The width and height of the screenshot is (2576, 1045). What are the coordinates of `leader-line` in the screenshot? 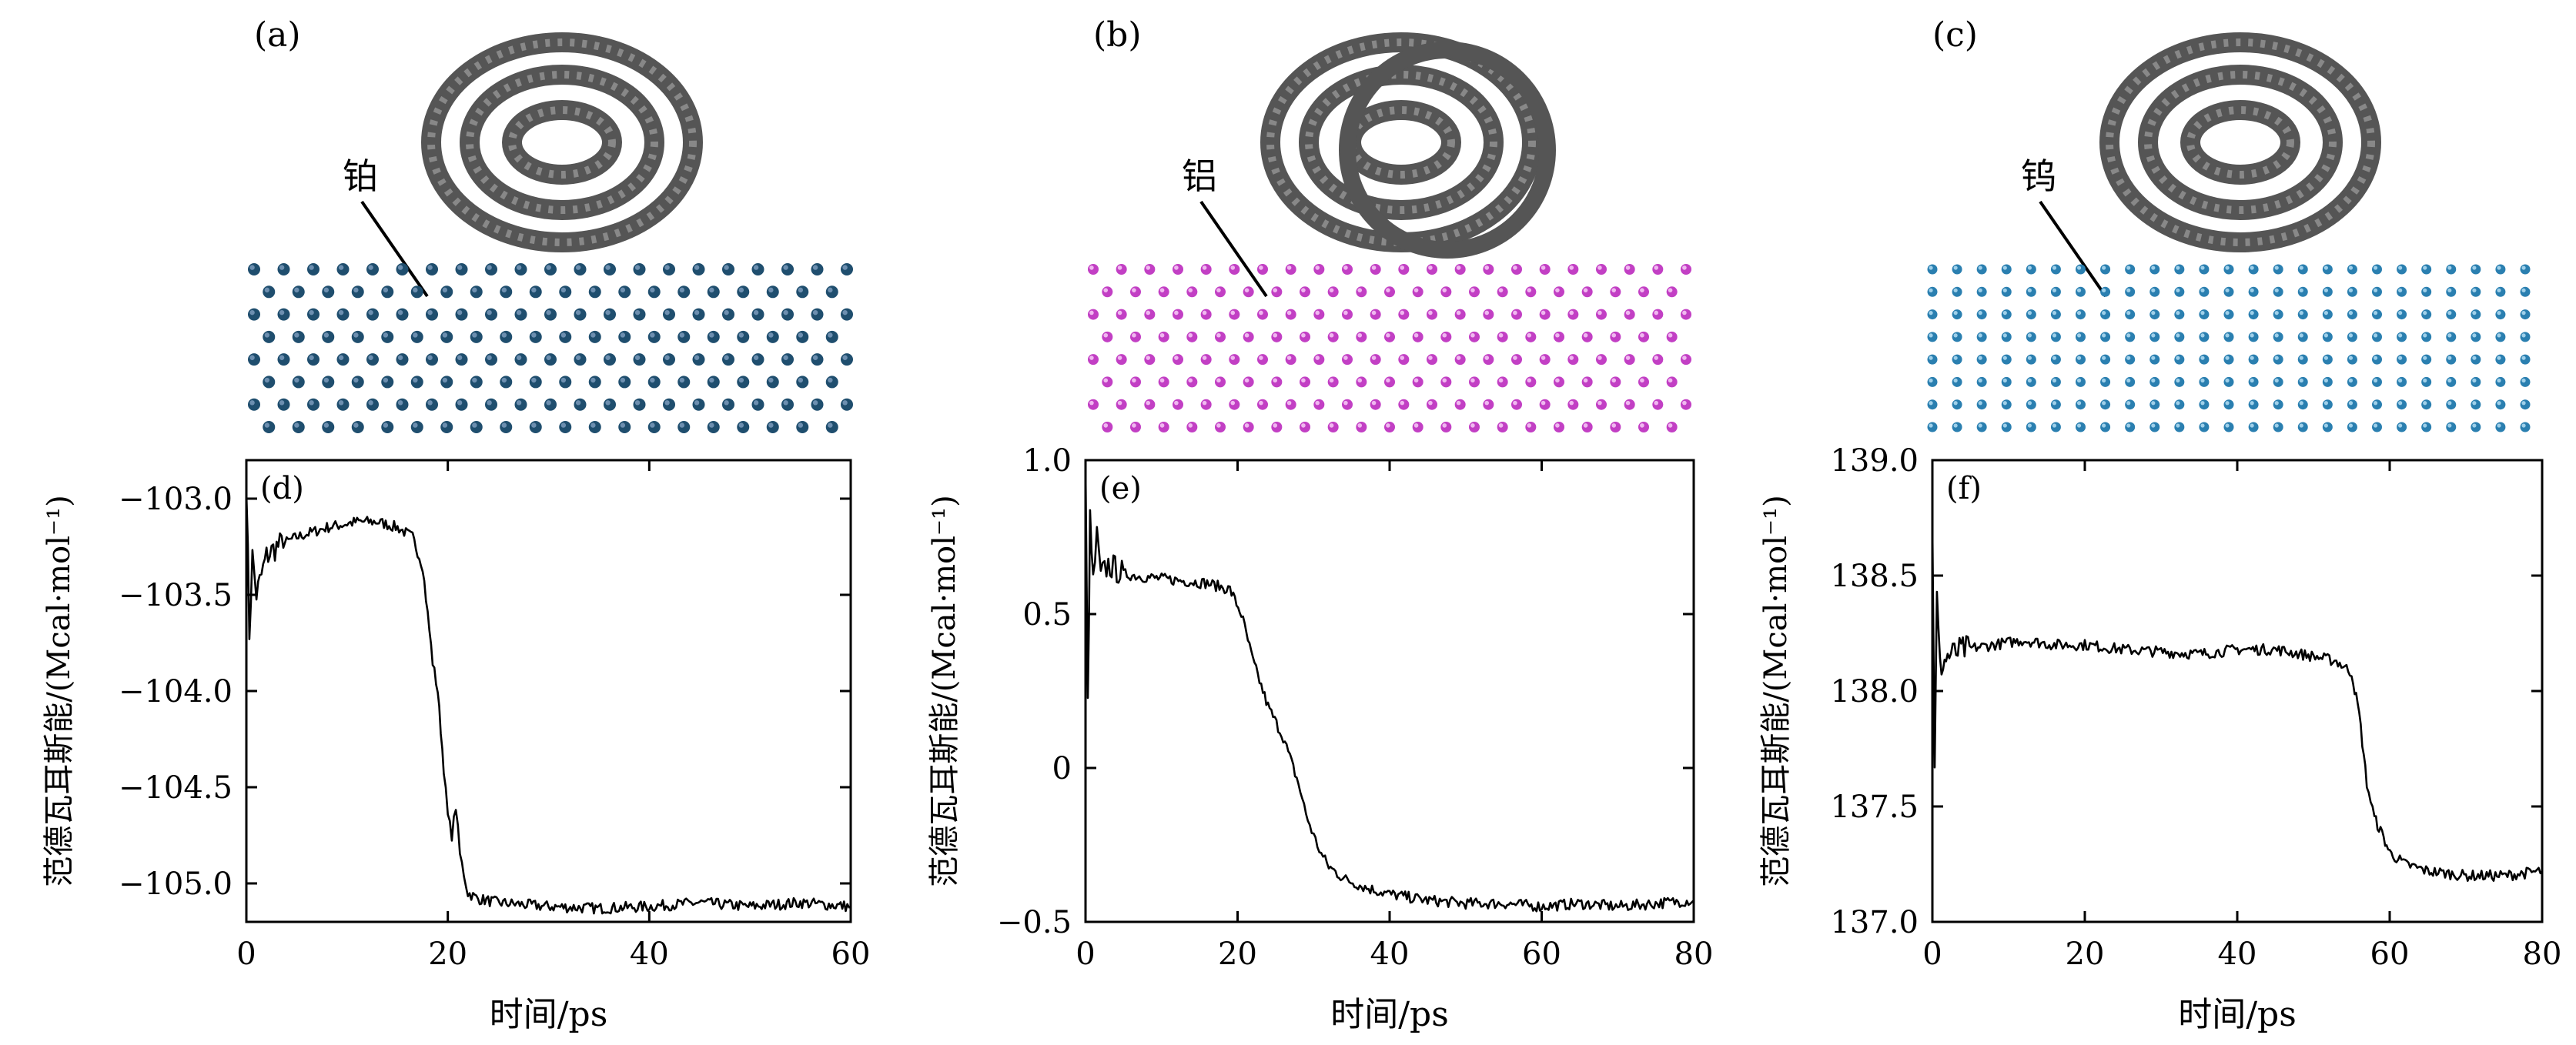 It's located at (1234, 249).